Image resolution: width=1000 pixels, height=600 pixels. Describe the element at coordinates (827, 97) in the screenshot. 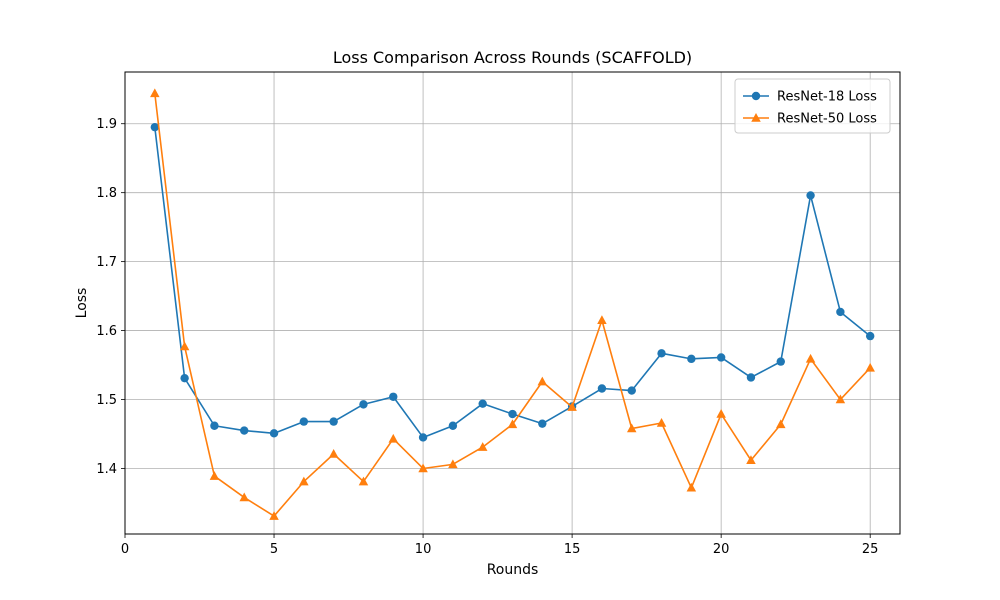

I see `legend-label: ResNet-18 Loss` at that location.